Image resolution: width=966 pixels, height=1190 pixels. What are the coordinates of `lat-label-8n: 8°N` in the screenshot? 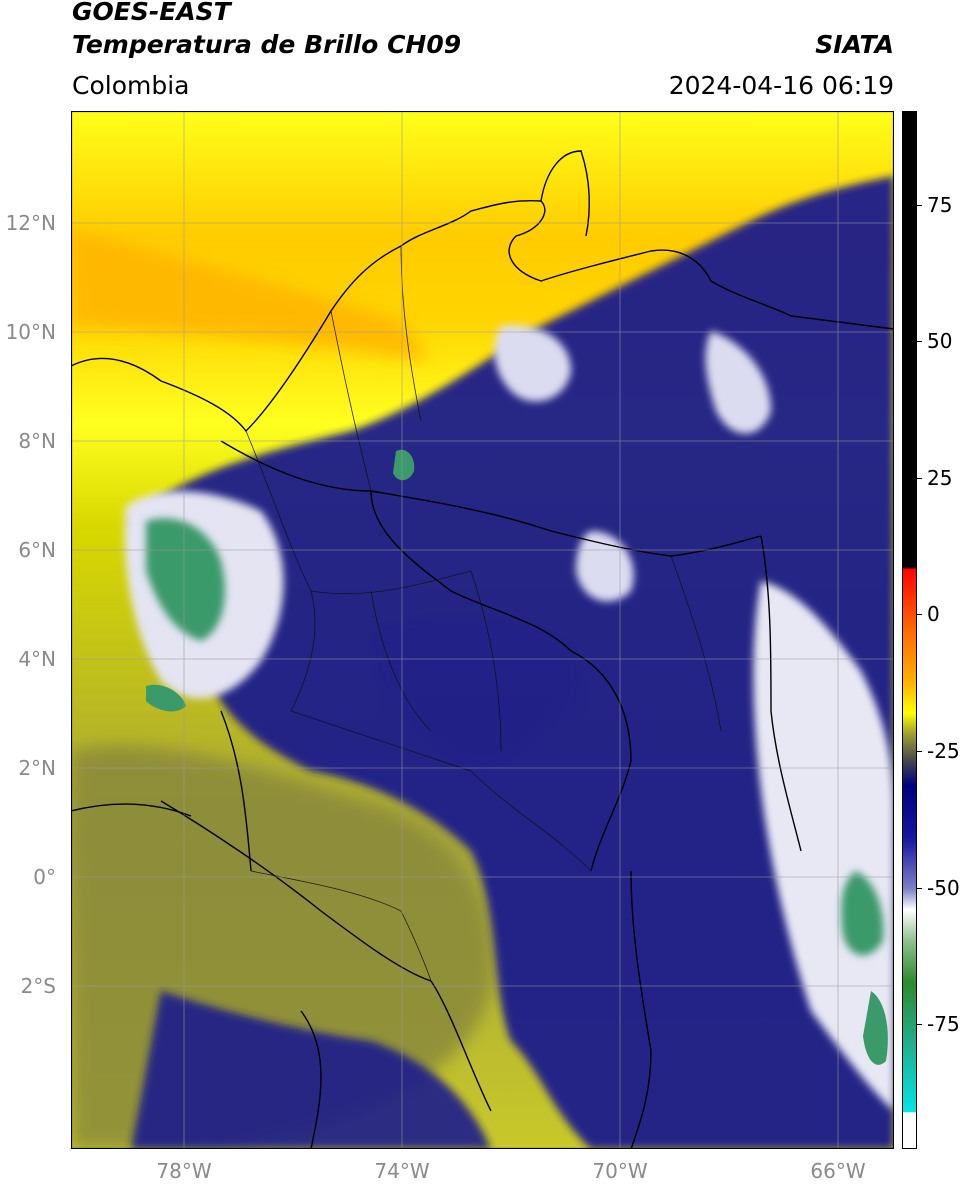 It's located at (37, 441).